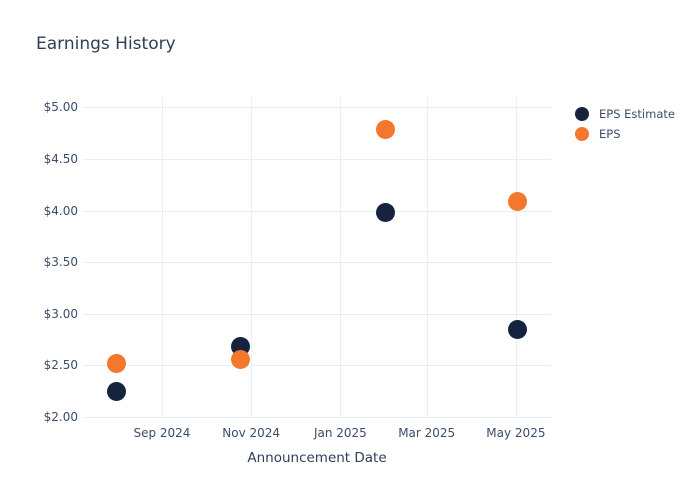 The height and width of the screenshot is (500, 700). I want to click on x-axis-tick-label: Nov 2024, so click(251, 433).